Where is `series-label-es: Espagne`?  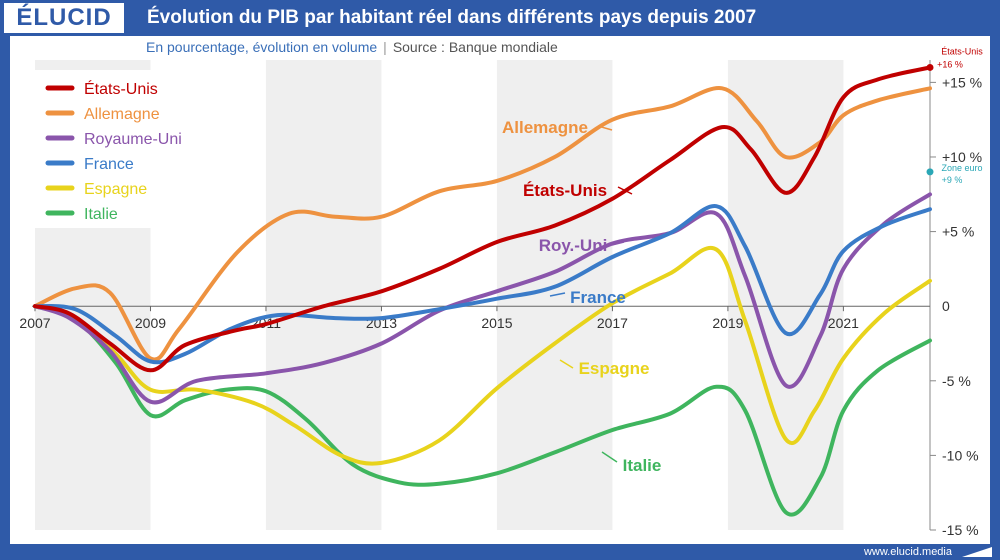
series-label-es: Espagne is located at coordinates (614, 368).